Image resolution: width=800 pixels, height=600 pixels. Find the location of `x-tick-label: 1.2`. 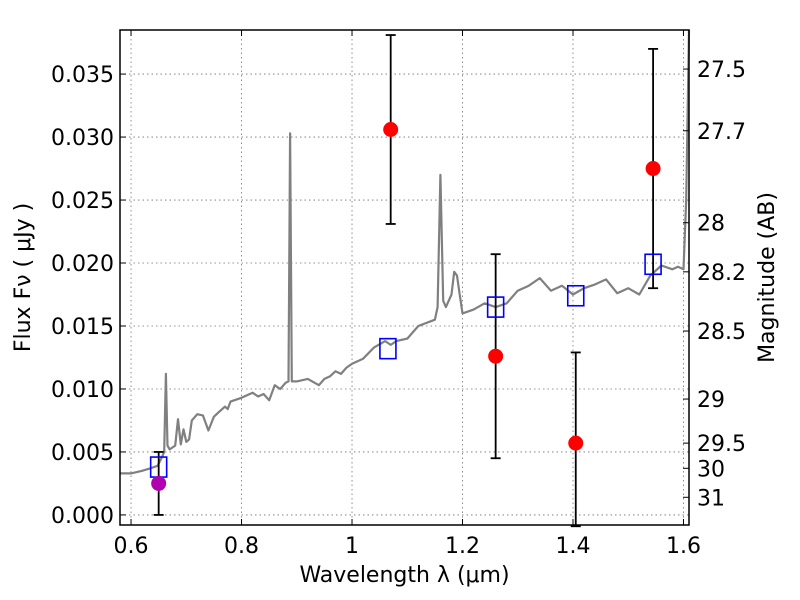

x-tick-label: 1.2 is located at coordinates (462, 546).